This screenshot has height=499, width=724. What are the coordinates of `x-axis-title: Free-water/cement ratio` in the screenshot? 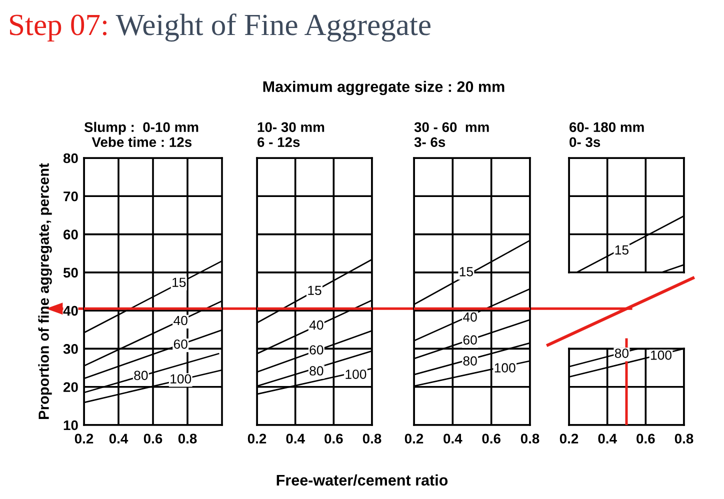 It's located at (362, 480).